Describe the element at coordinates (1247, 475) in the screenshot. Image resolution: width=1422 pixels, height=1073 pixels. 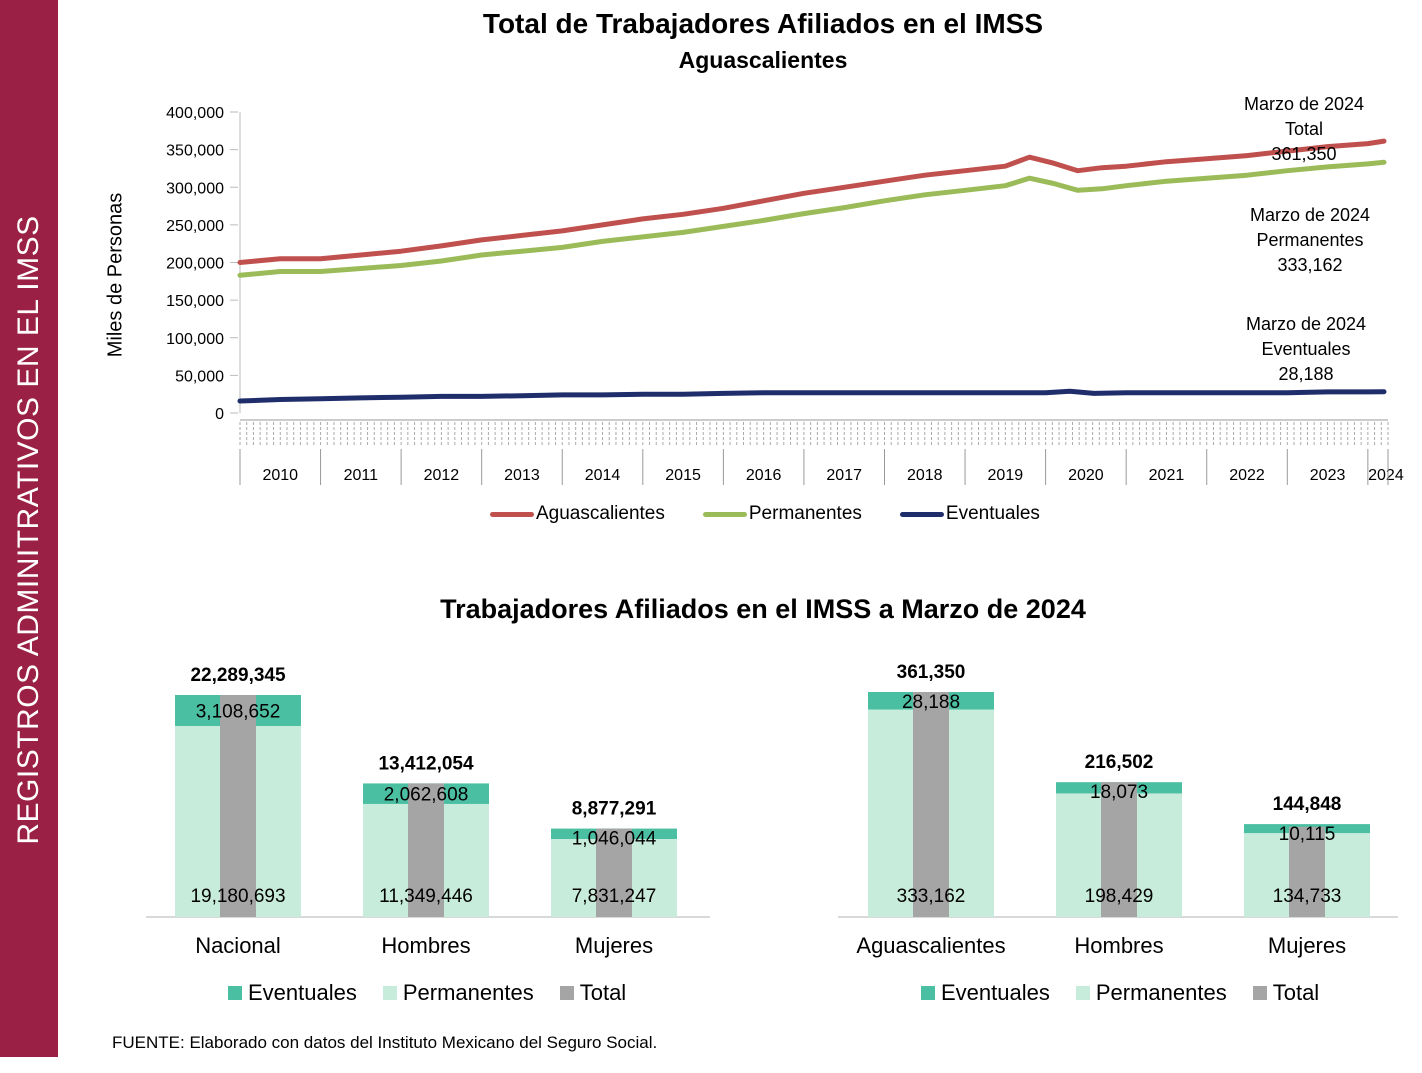
I see `x-tick-label-2022: 2022` at that location.